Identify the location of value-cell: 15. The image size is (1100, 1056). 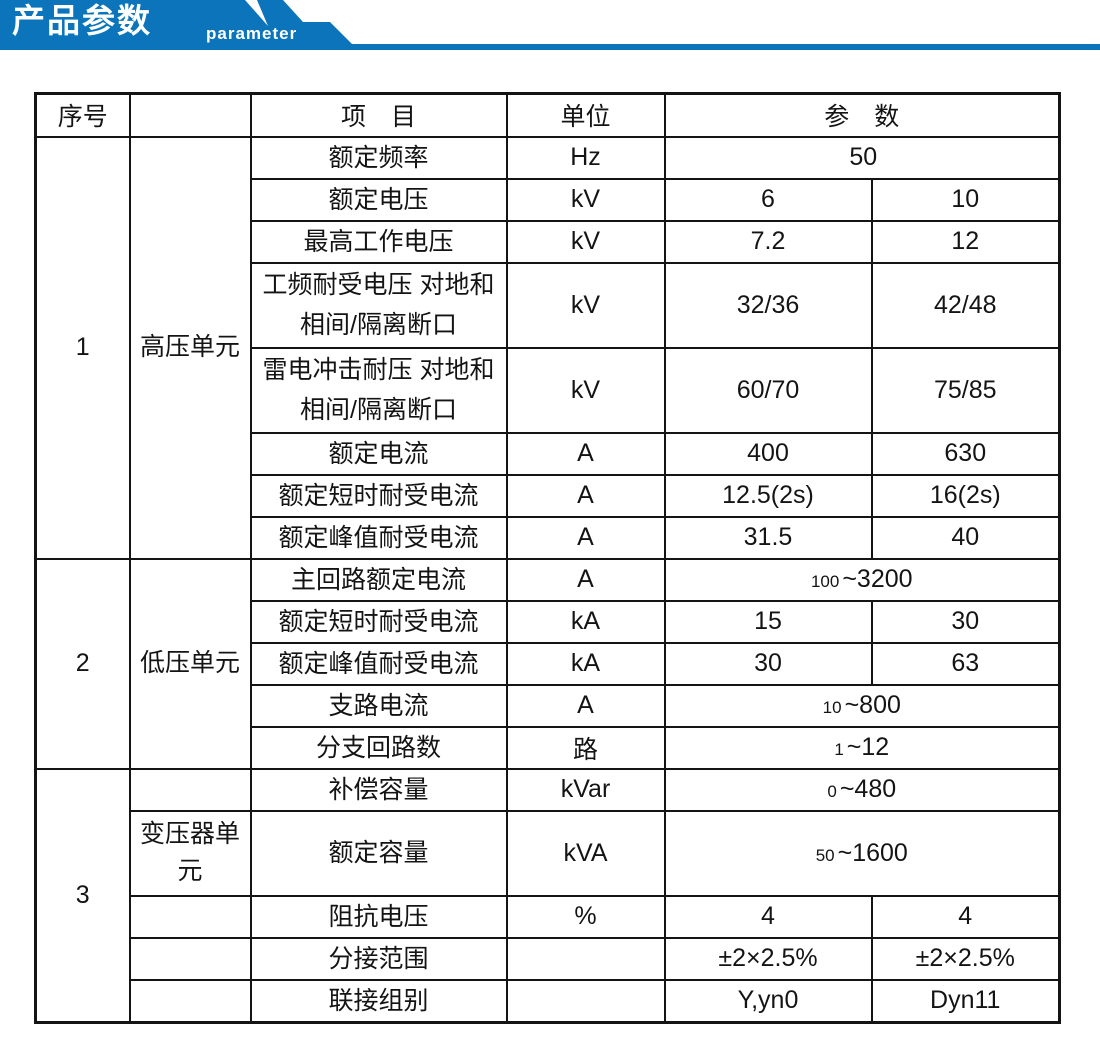
(768, 621).